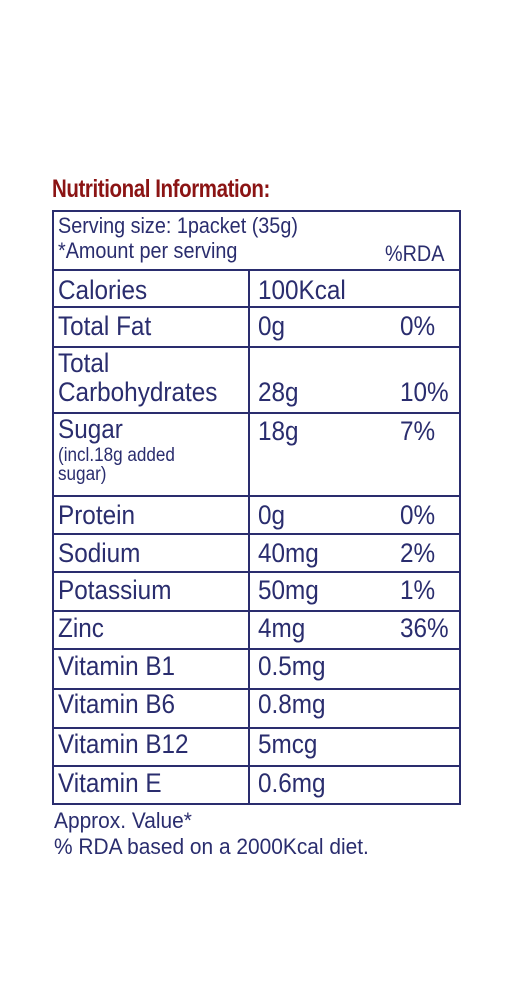  What do you see at coordinates (288, 744) in the screenshot?
I see `nutrient-amount: 5mcg` at bounding box center [288, 744].